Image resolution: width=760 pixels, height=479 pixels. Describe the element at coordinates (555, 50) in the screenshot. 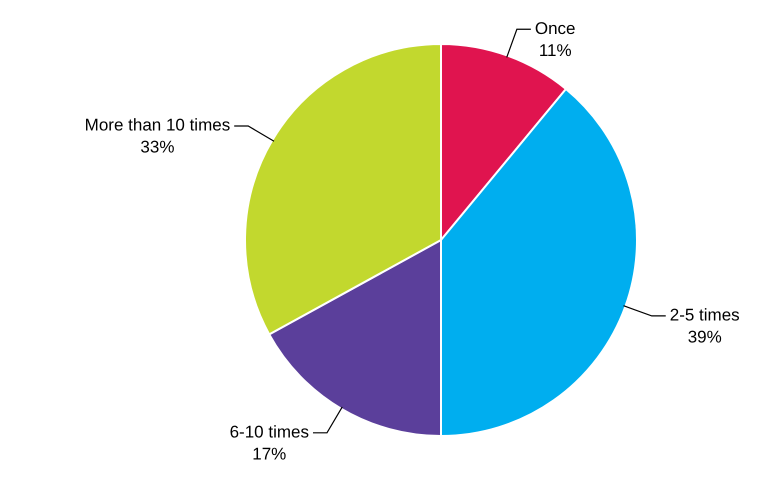

I see `data-label: 11%` at that location.